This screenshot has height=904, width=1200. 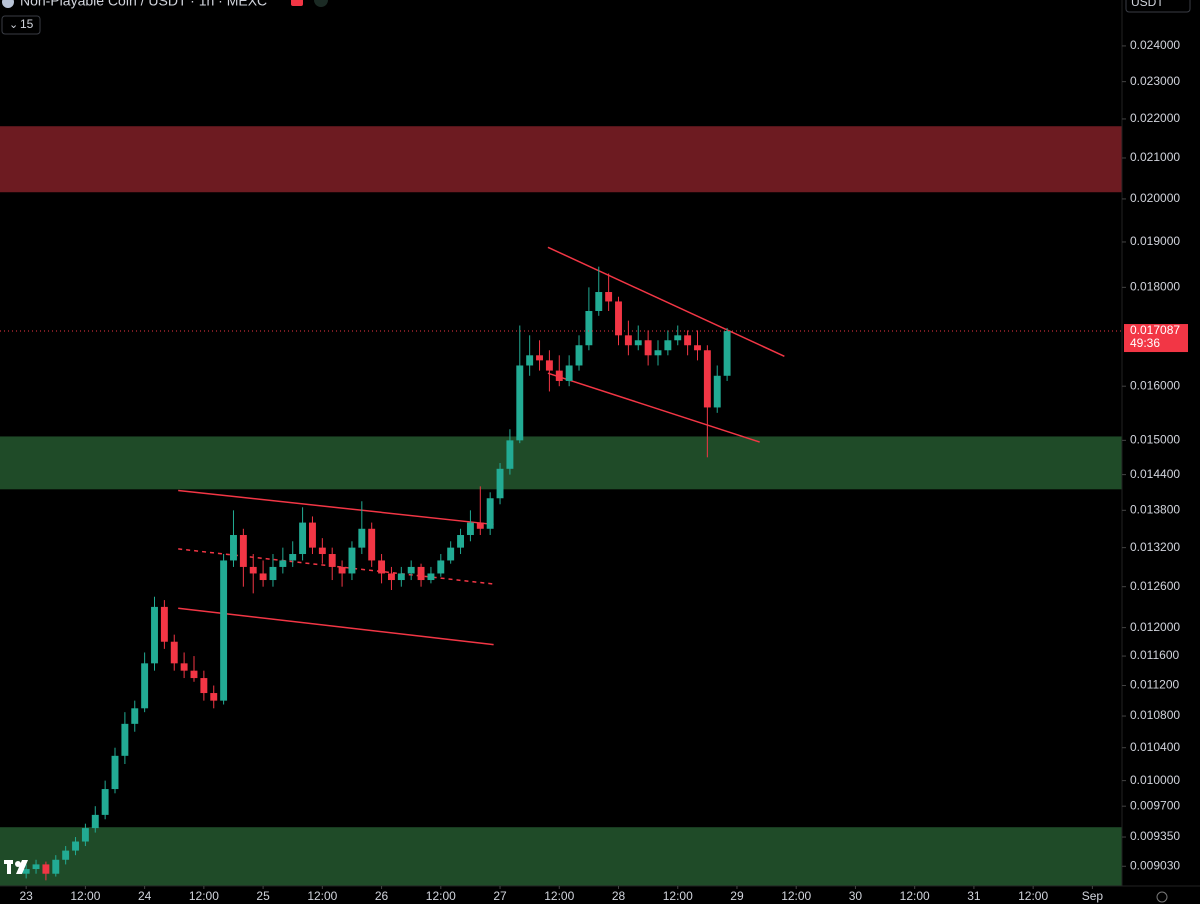 I want to click on symbol-title: Non-Playable Coin / USDT · 1h · MEXC, so click(x=143, y=4).